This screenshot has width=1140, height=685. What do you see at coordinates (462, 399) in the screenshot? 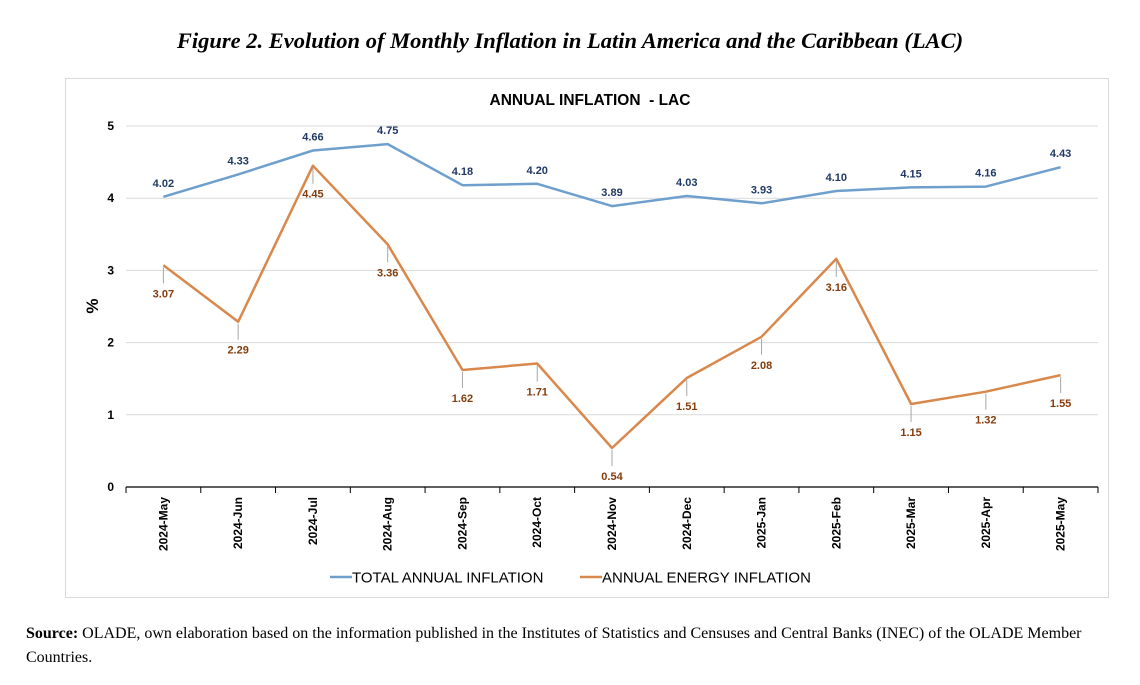
I see `data-label-energy: 1.62` at bounding box center [462, 399].